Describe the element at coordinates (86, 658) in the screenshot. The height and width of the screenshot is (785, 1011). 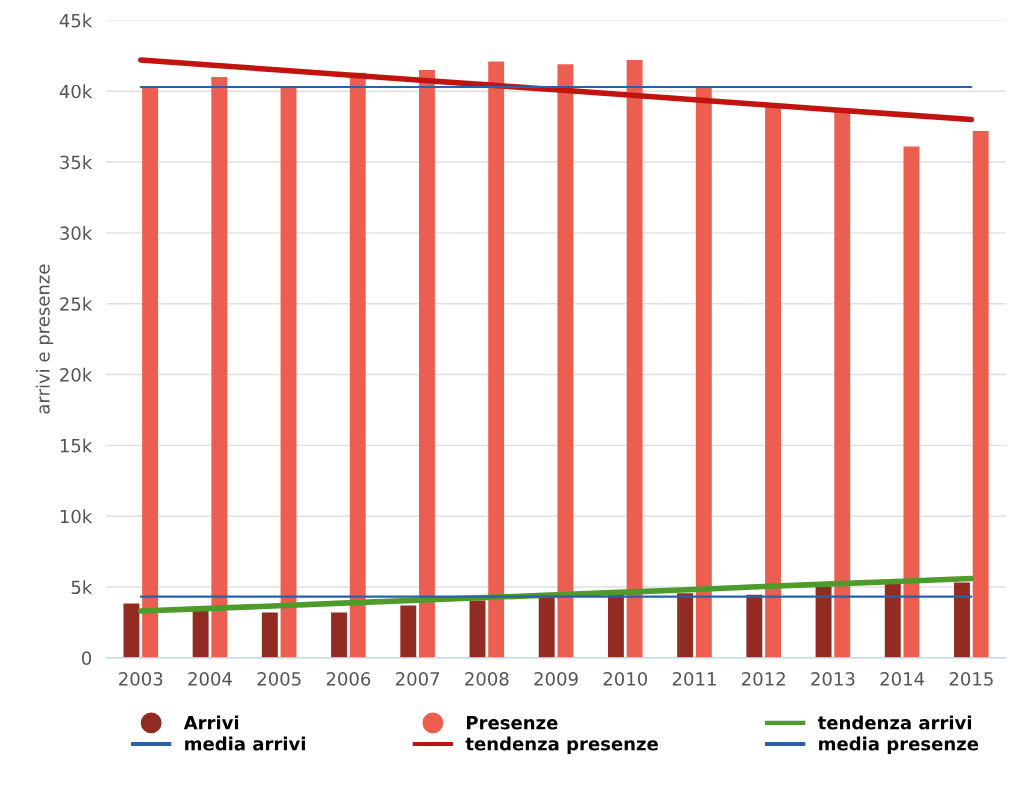
I see `y-tick-label: 0` at that location.